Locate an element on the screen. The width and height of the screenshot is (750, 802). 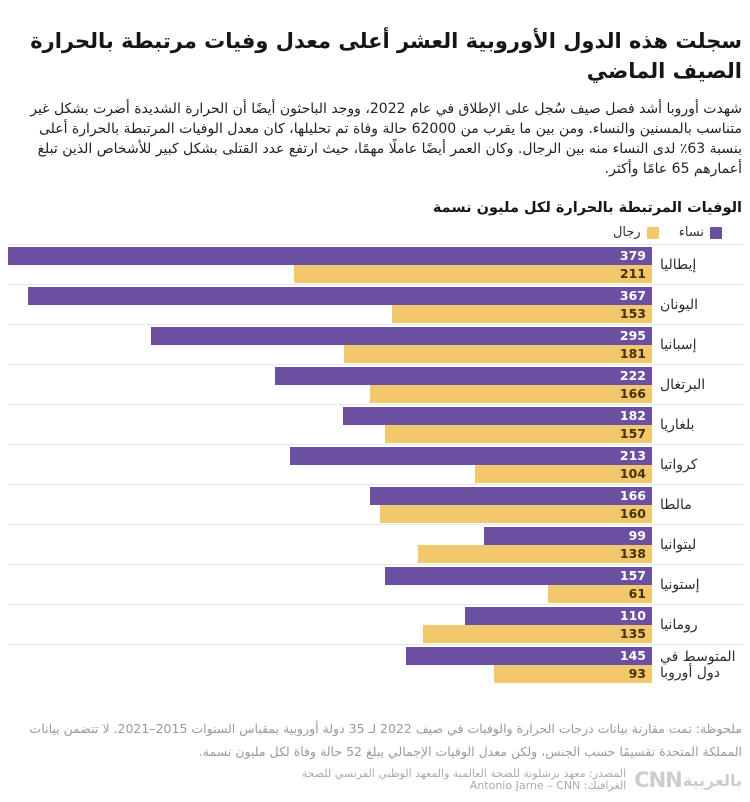
country-label: كرواتيا is located at coordinates (679, 464).